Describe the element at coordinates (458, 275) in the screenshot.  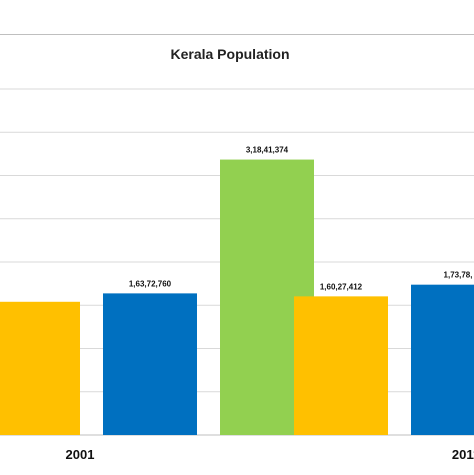
I see `data-label-2011-series-2: 1,73,78,` at that location.